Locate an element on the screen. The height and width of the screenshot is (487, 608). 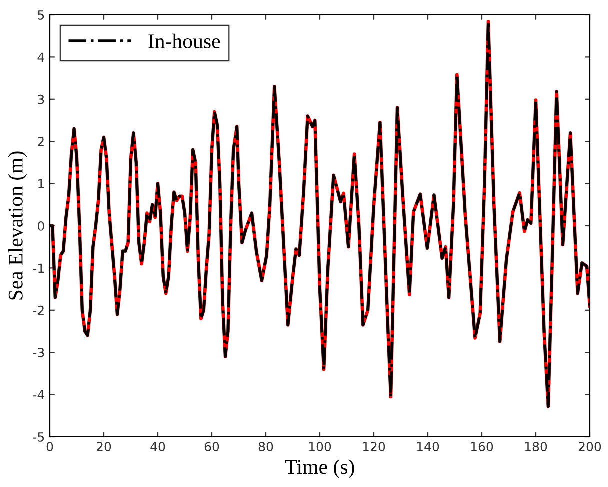
x-tick-label: 160 is located at coordinates (482, 447).